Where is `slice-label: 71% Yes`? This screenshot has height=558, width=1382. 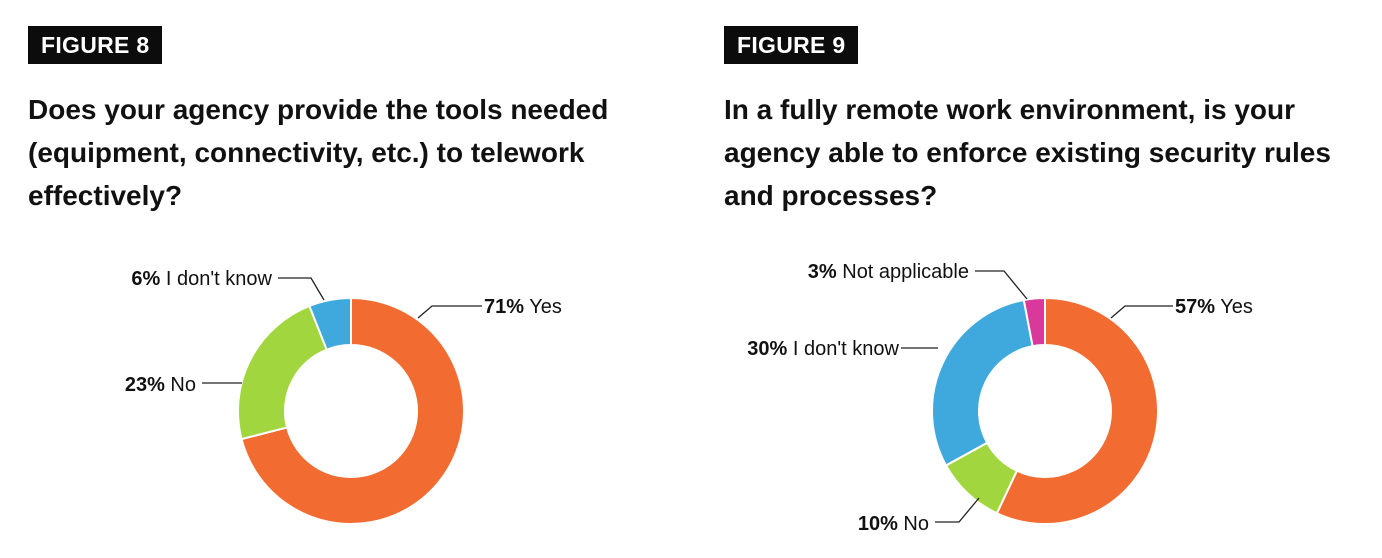
slice-label: 71% Yes is located at coordinates (523, 307).